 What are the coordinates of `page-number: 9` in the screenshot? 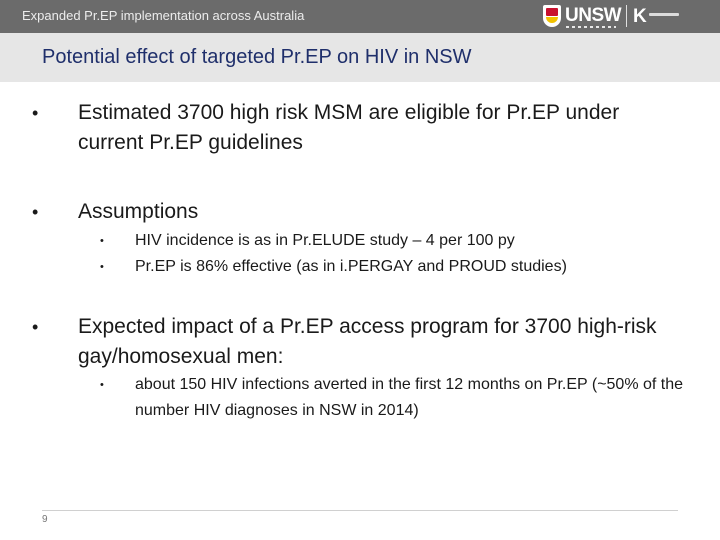 It's located at (45, 519).